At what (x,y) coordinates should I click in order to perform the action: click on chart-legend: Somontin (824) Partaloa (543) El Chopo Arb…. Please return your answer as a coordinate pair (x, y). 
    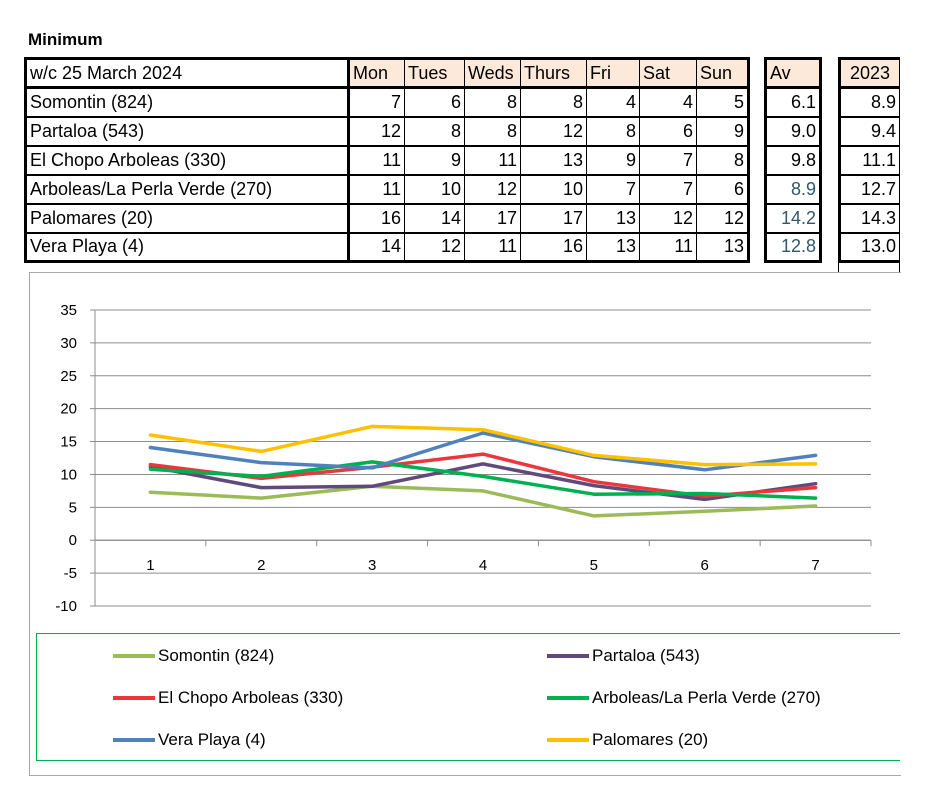
    Looking at the image, I should click on (468, 697).